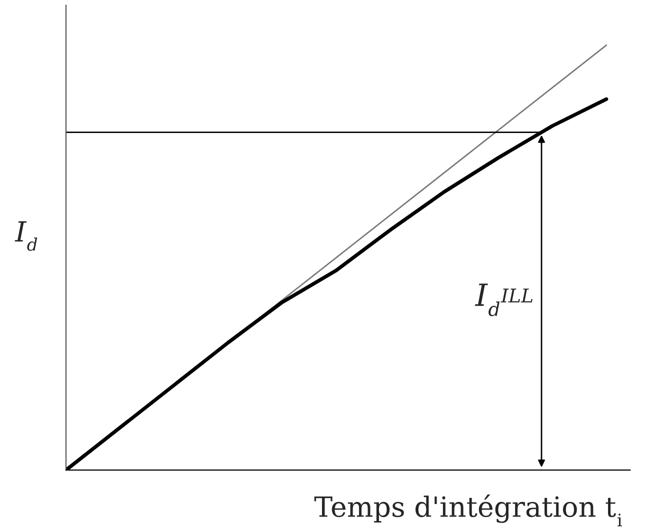 The image size is (670, 527). I want to click on ref-line-label: IdILL, so click(503, 300).